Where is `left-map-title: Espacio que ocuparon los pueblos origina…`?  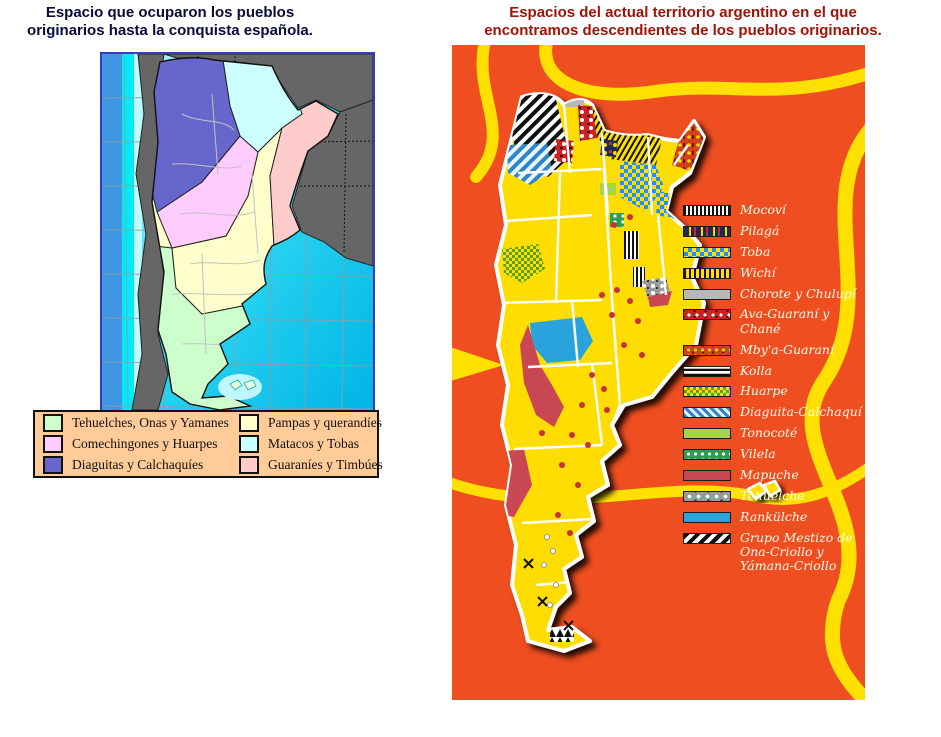 left-map-title: Espacio que ocuparon los pueblos origina… is located at coordinates (170, 22).